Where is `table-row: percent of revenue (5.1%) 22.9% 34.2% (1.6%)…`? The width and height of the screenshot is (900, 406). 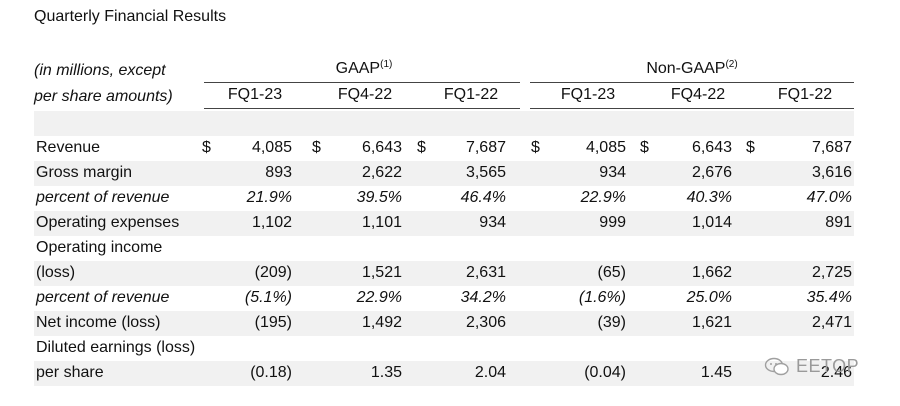 table-row: percent of revenue (5.1%) 22.9% 34.2% (1.6%)… is located at coordinates (444, 298).